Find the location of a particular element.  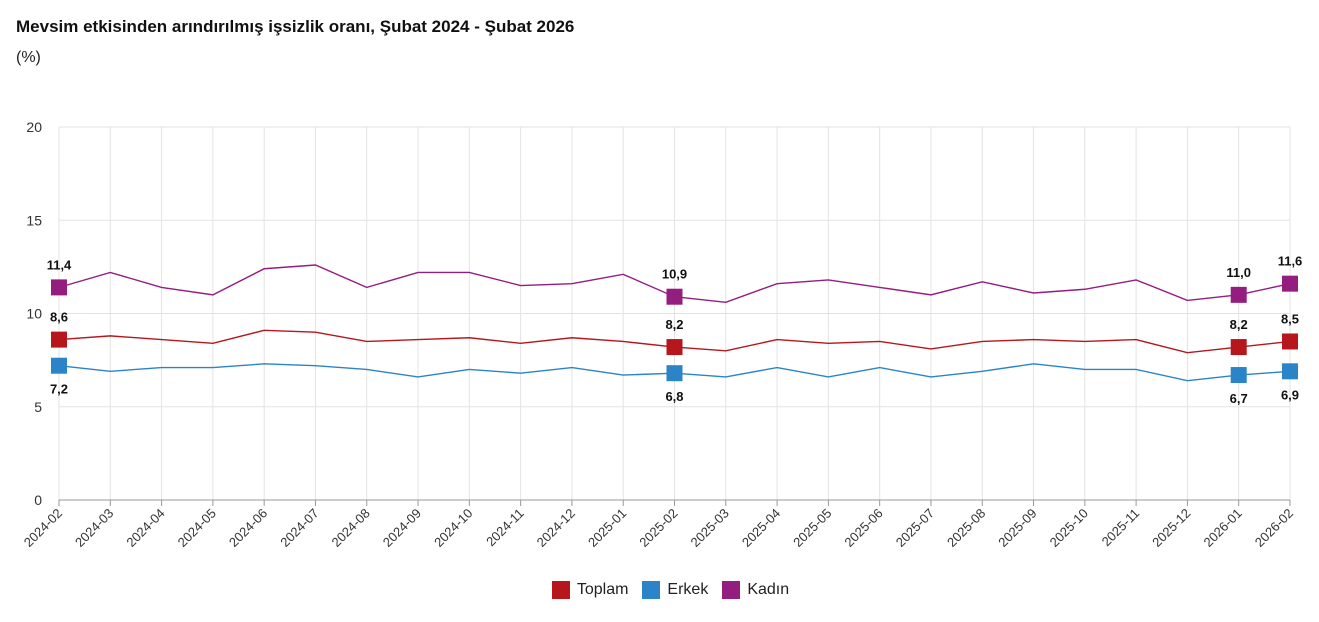

data-label: 8,5 is located at coordinates (1290, 318).